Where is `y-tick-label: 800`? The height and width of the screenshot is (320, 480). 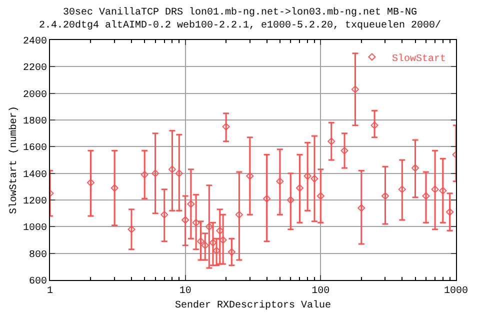 y-tick-label: 800 is located at coordinates (37, 255).